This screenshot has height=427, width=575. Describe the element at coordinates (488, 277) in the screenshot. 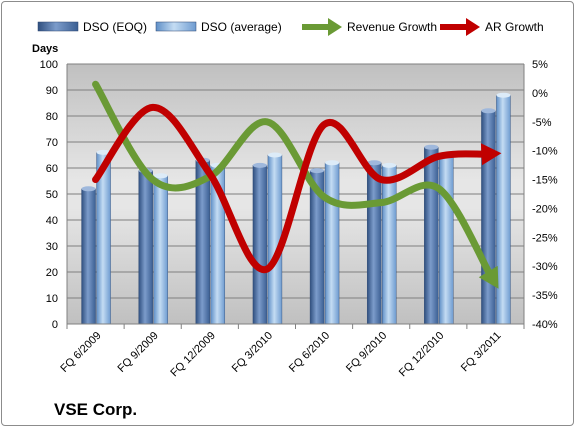

I see `arrowhead-revenue-growth` at that location.